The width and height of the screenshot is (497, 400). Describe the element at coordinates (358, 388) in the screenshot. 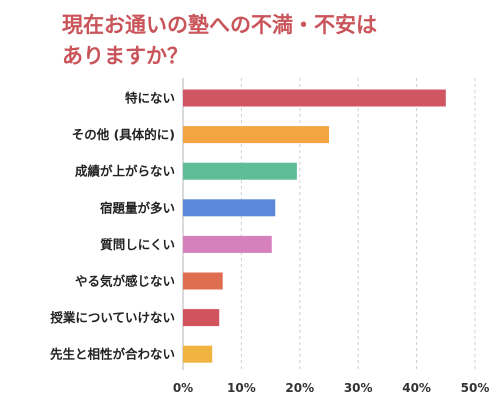

I see `x-tick-label: 30%` at that location.